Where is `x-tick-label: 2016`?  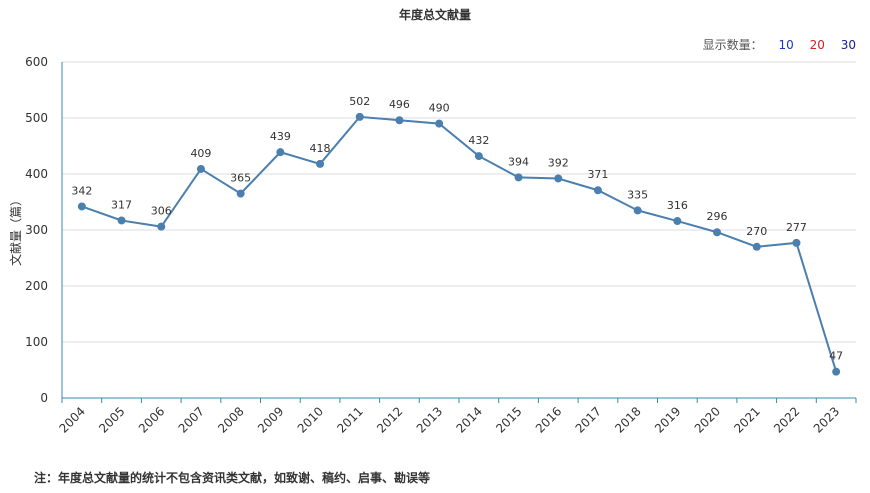 x-tick-label: 2016 is located at coordinates (548, 419).